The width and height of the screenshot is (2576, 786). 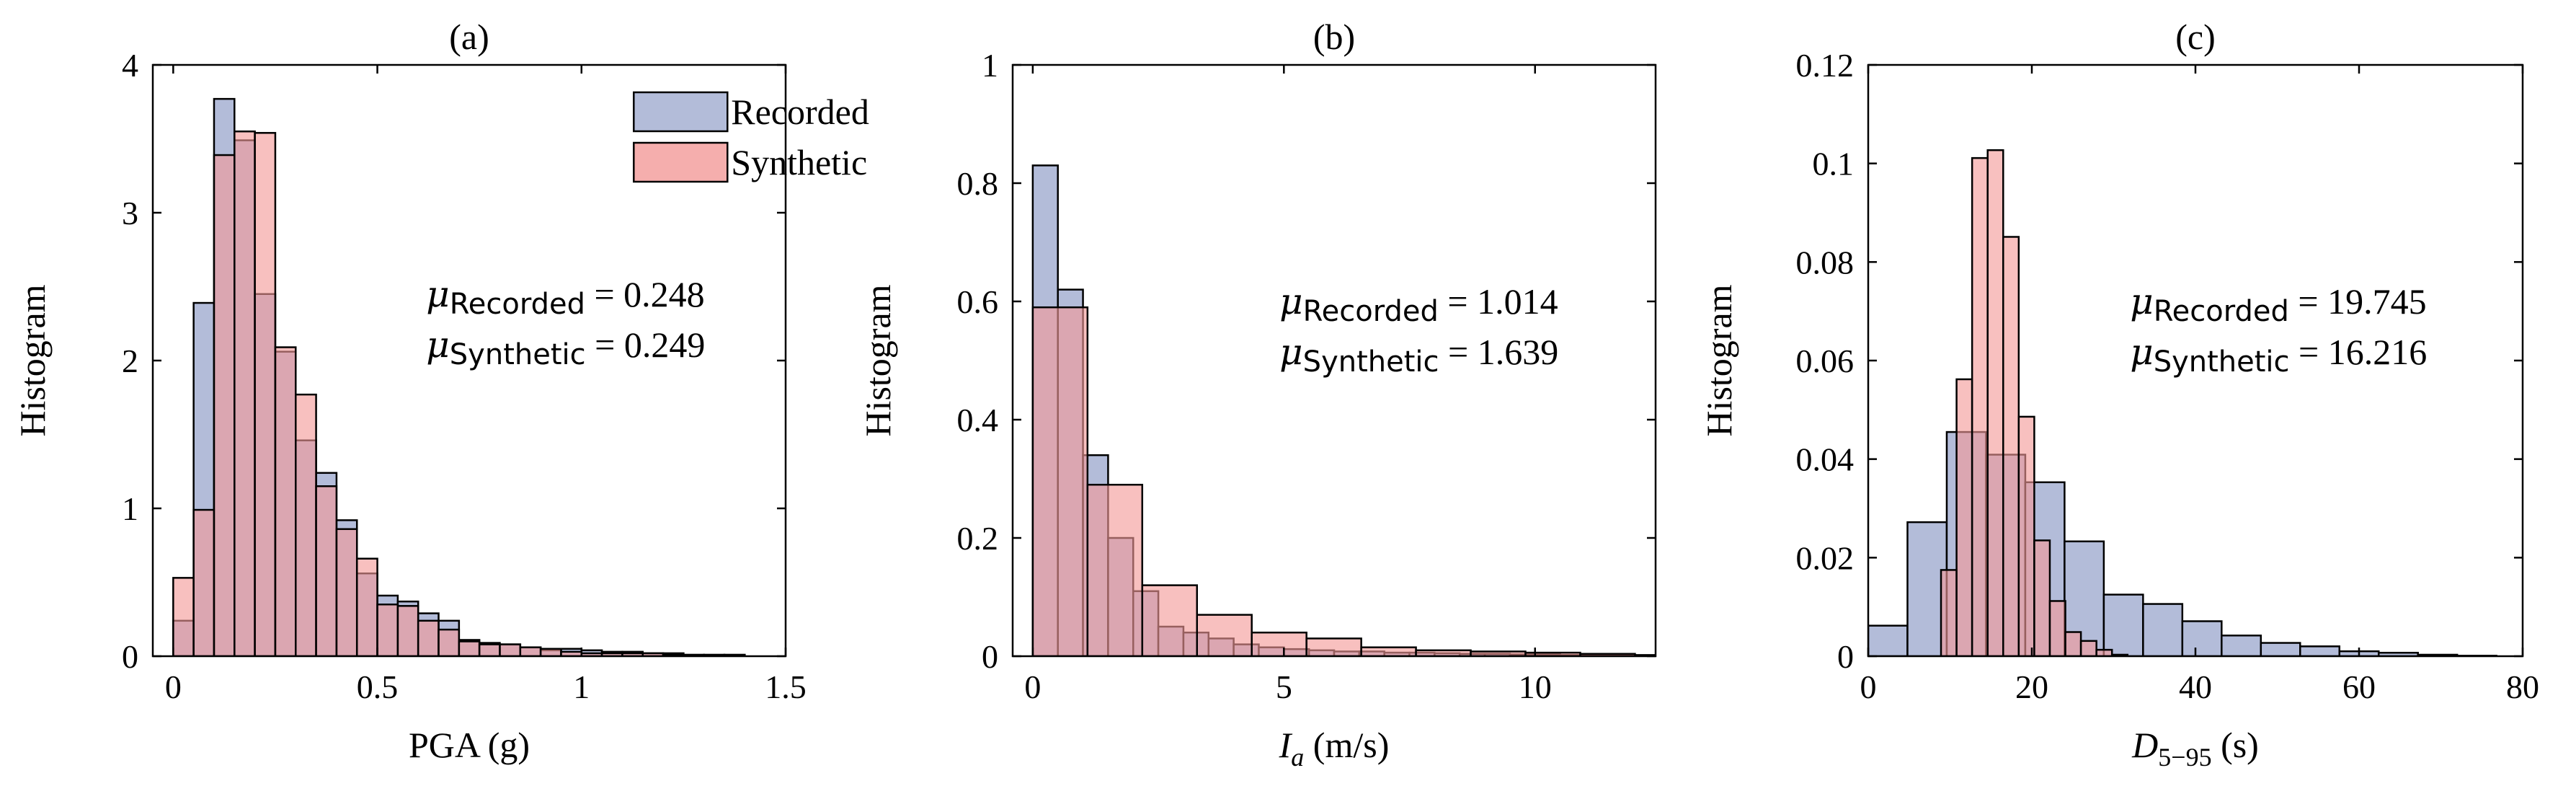 What do you see at coordinates (800, 112) in the screenshot?
I see `legend-label-recorded: Recorded` at bounding box center [800, 112].